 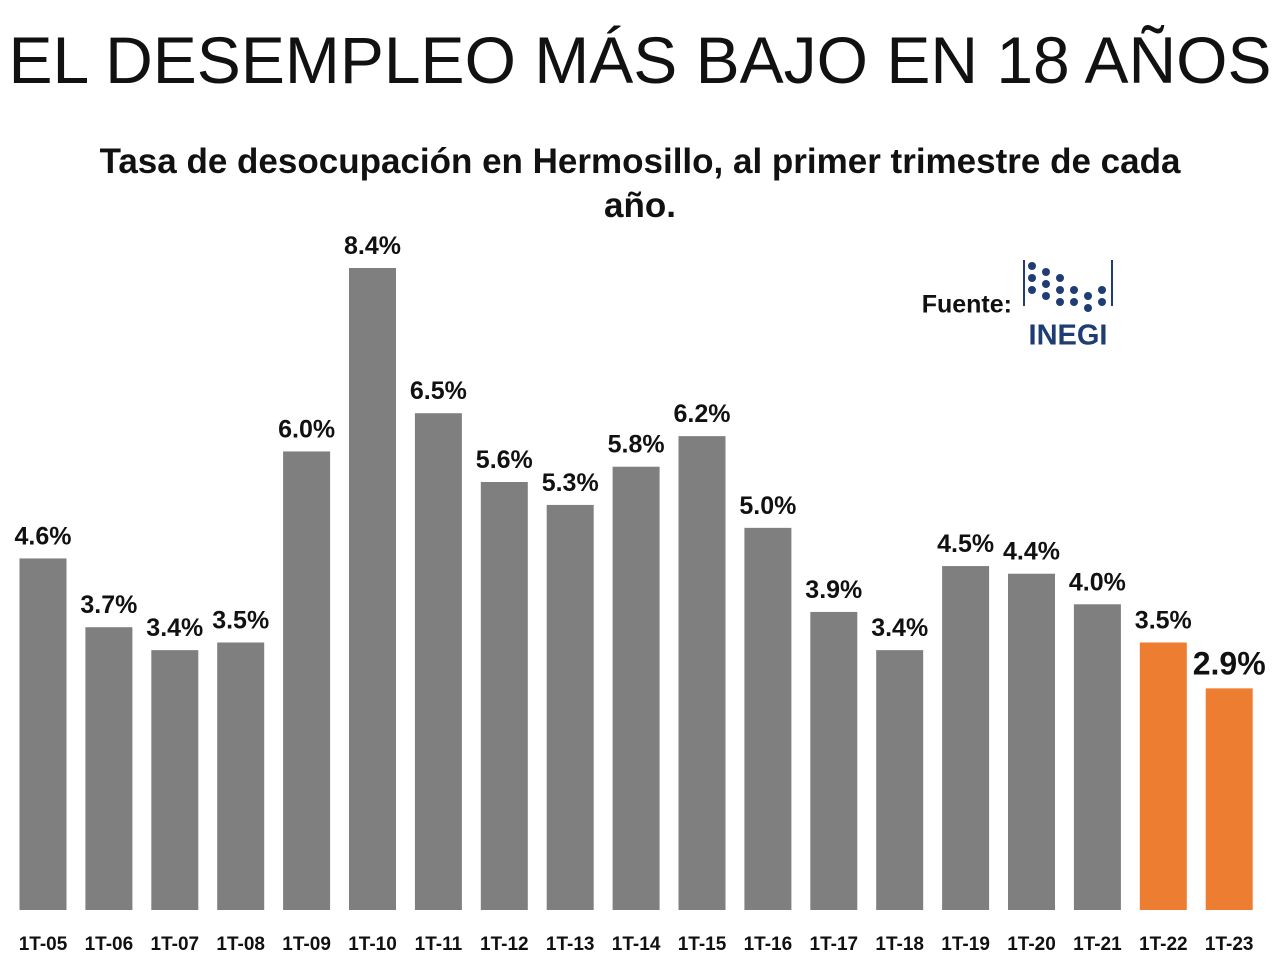 What do you see at coordinates (504, 460) in the screenshot?
I see `value-label: 5.6%` at bounding box center [504, 460].